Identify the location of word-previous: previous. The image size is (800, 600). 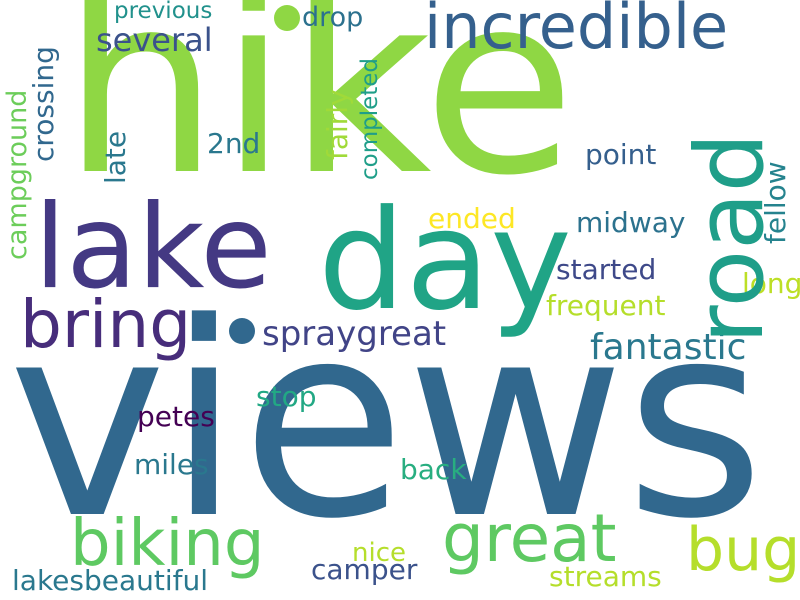
(163, 12).